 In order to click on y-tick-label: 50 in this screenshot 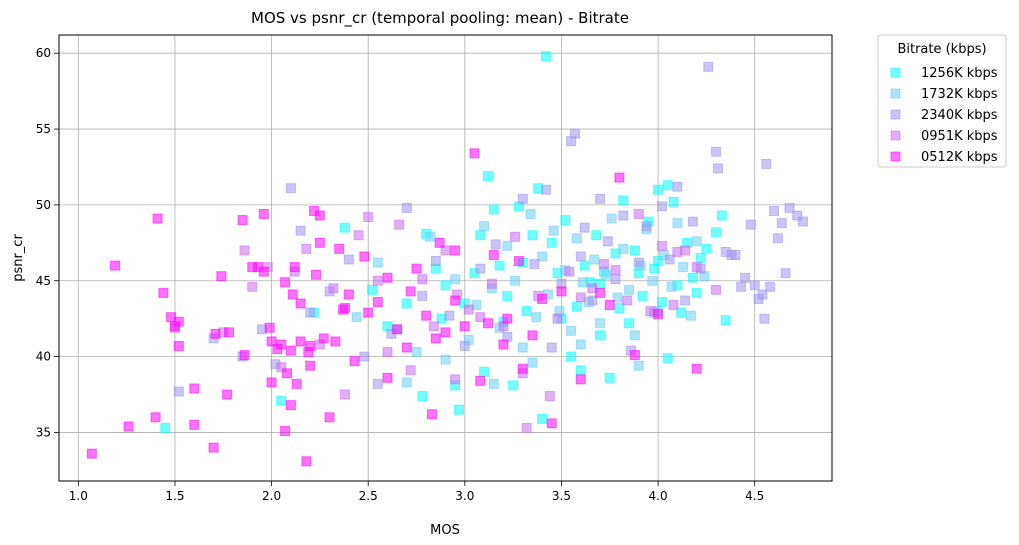, I will do `click(43, 205)`.